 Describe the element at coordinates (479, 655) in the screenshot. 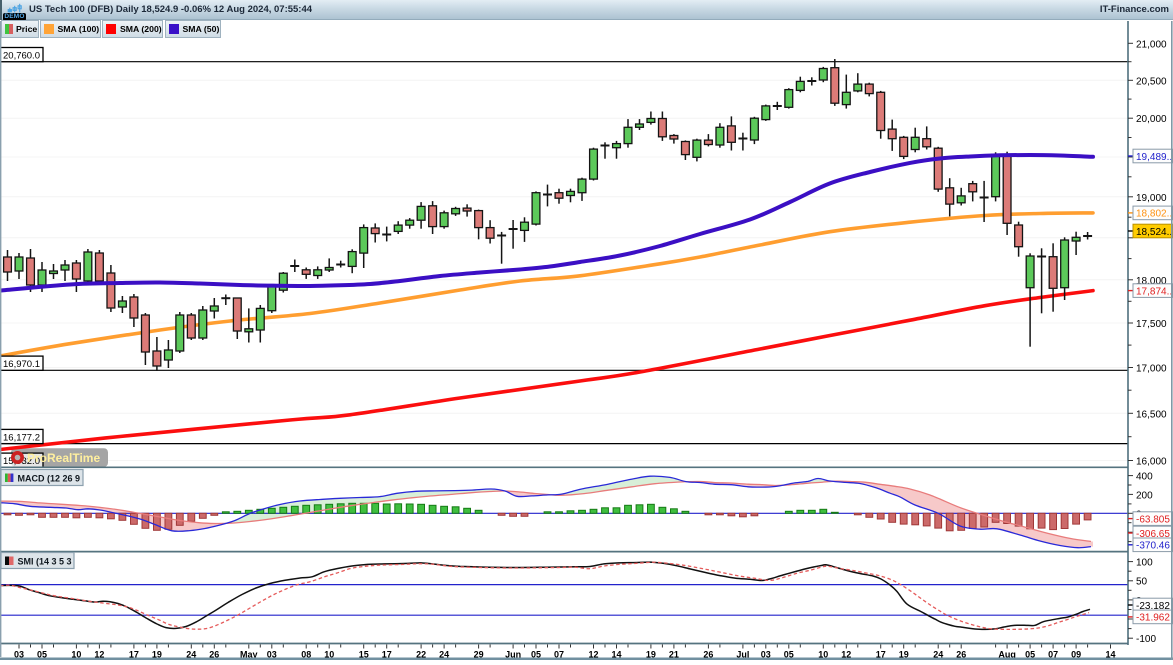

I see `svg-text: 29` at that location.